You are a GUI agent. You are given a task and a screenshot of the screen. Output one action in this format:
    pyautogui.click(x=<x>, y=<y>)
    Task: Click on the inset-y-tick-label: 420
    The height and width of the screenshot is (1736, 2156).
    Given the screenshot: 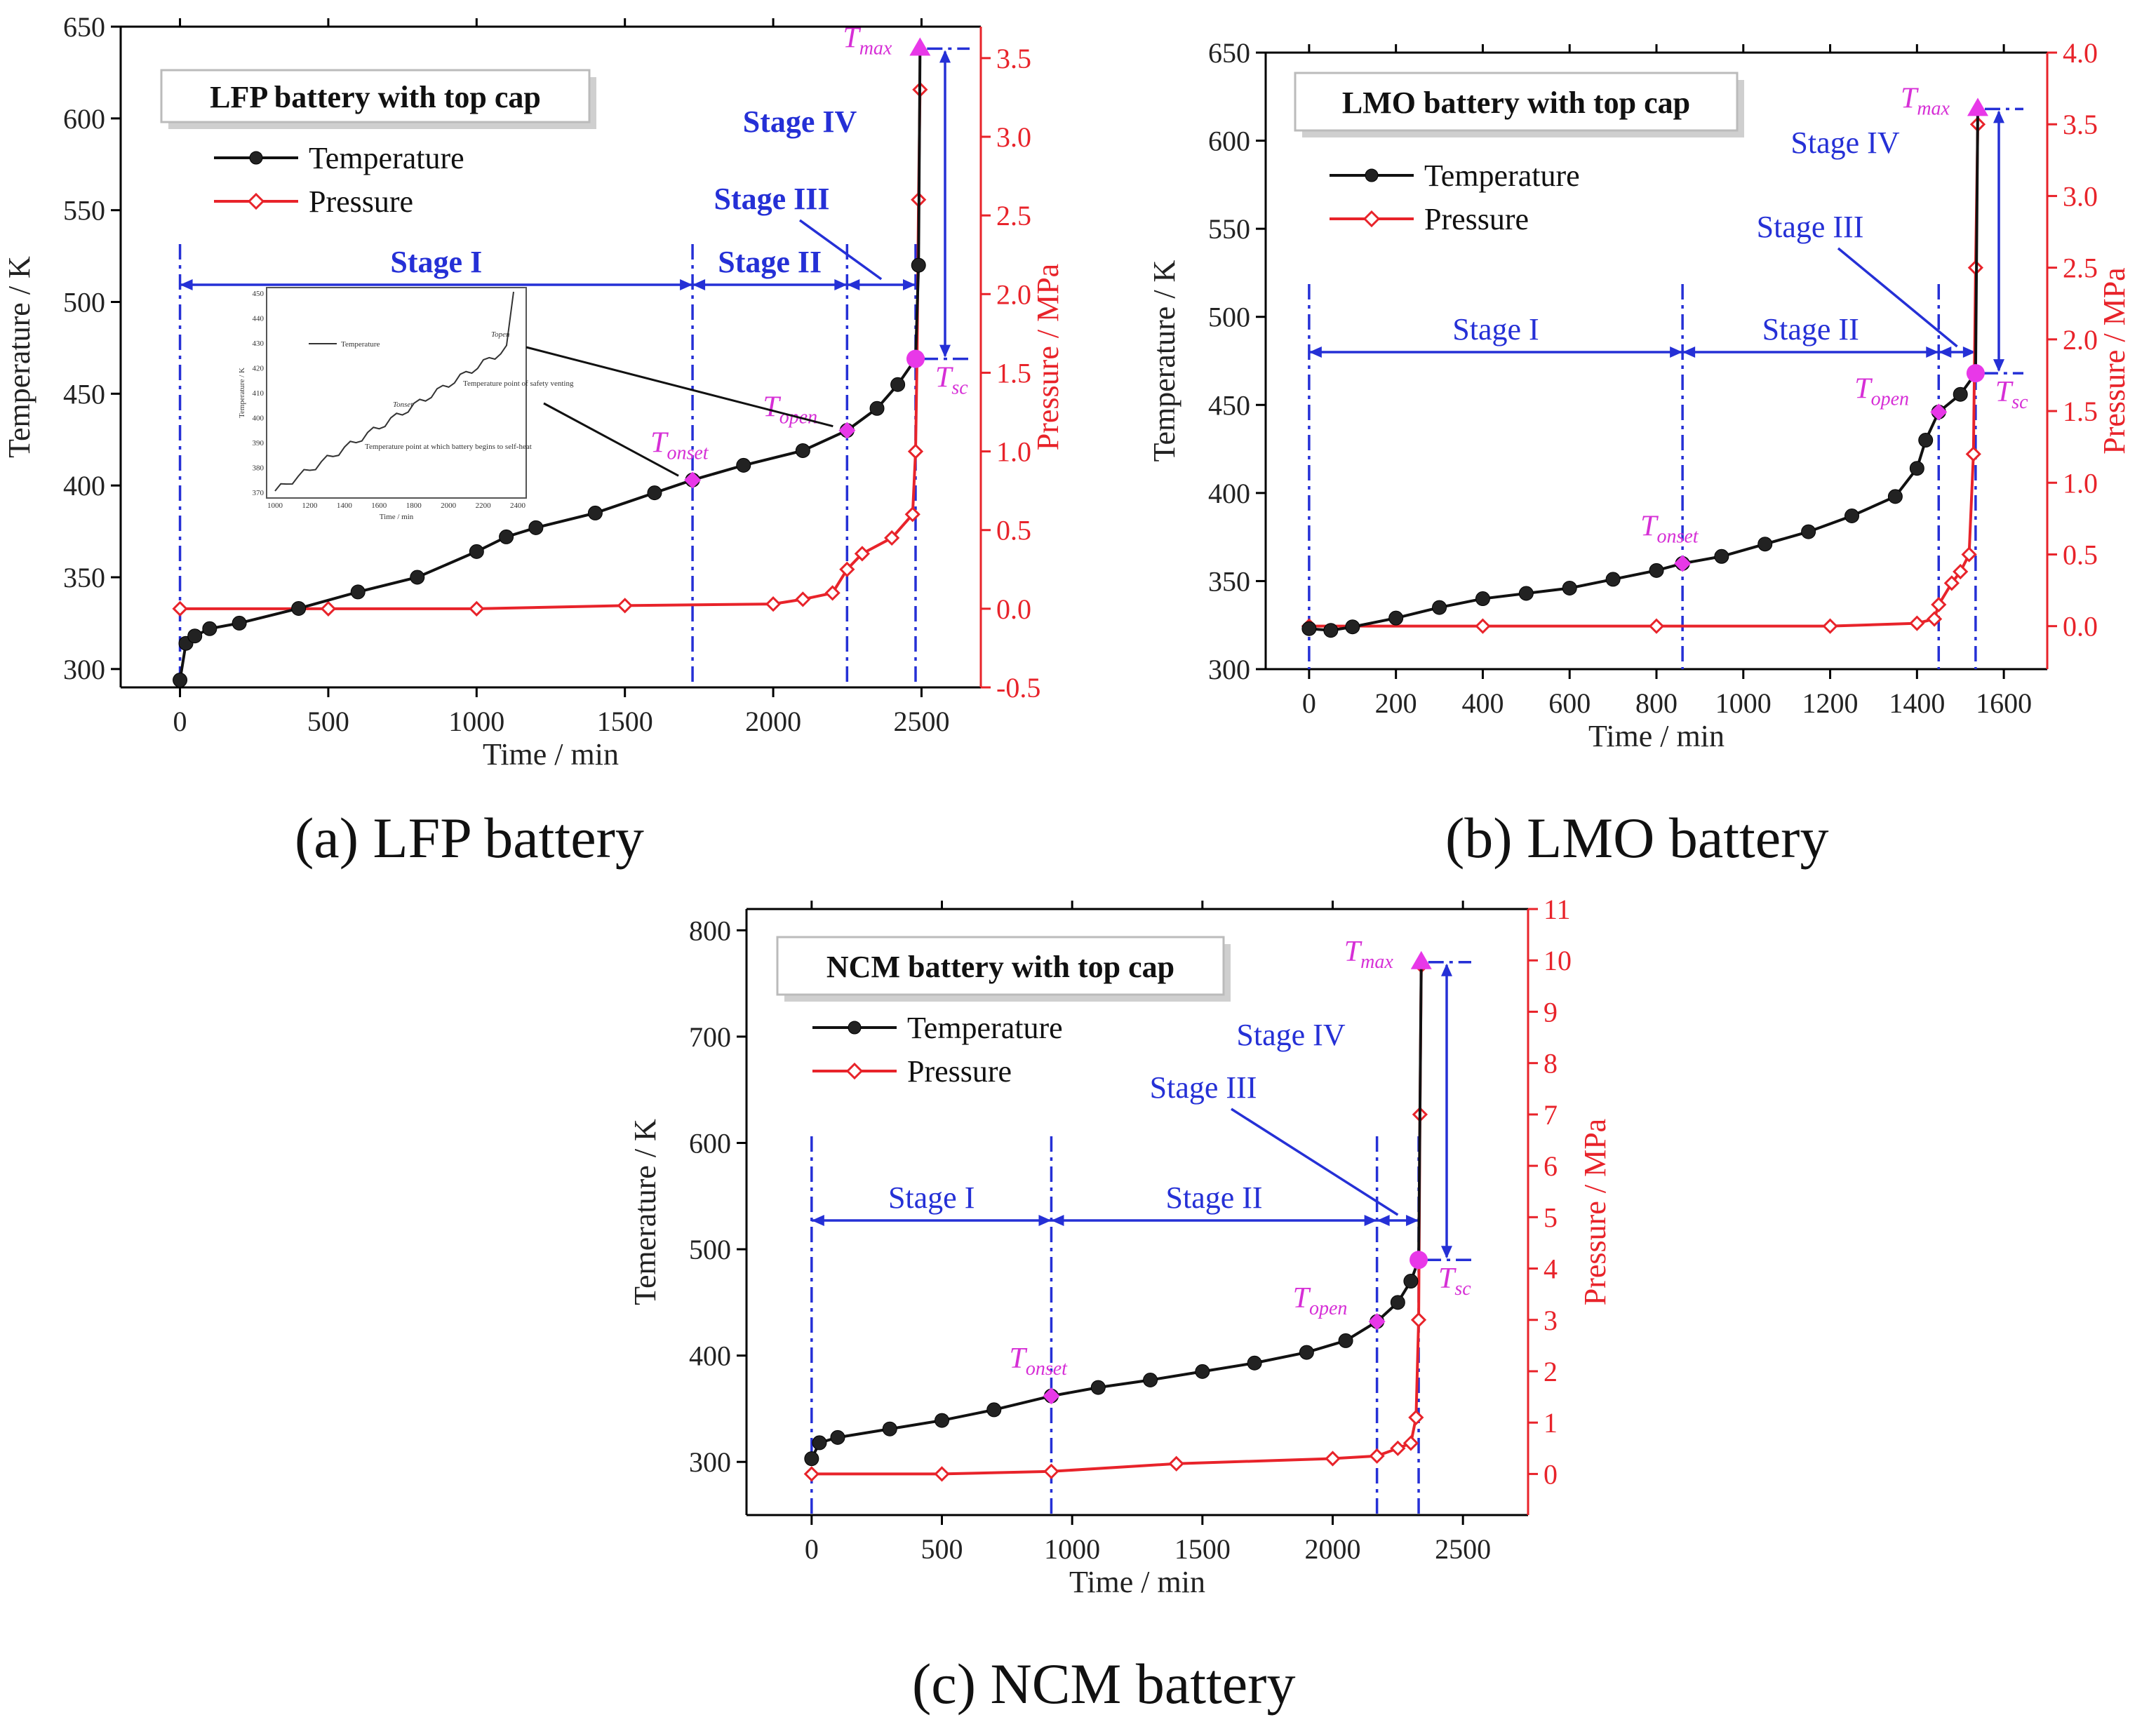 What is the action you would take?
    pyautogui.click(x=259, y=369)
    